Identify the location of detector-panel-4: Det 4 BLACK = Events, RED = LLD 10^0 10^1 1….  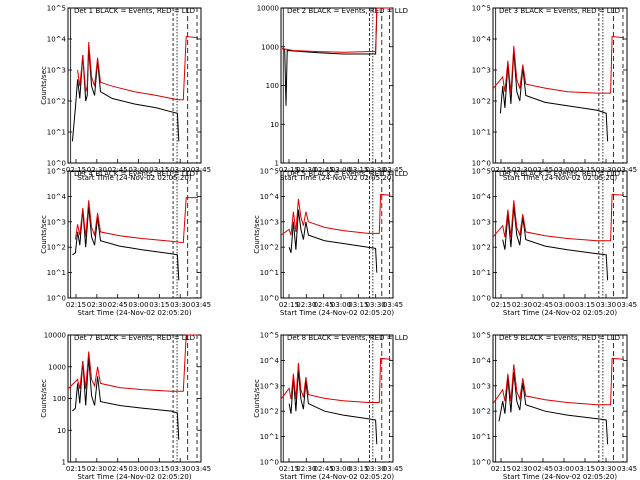
(125, 243).